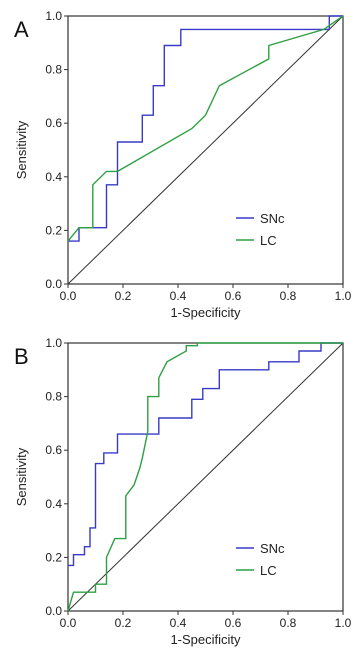 The image size is (354, 653). I want to click on panel-letter: A, so click(21, 29).